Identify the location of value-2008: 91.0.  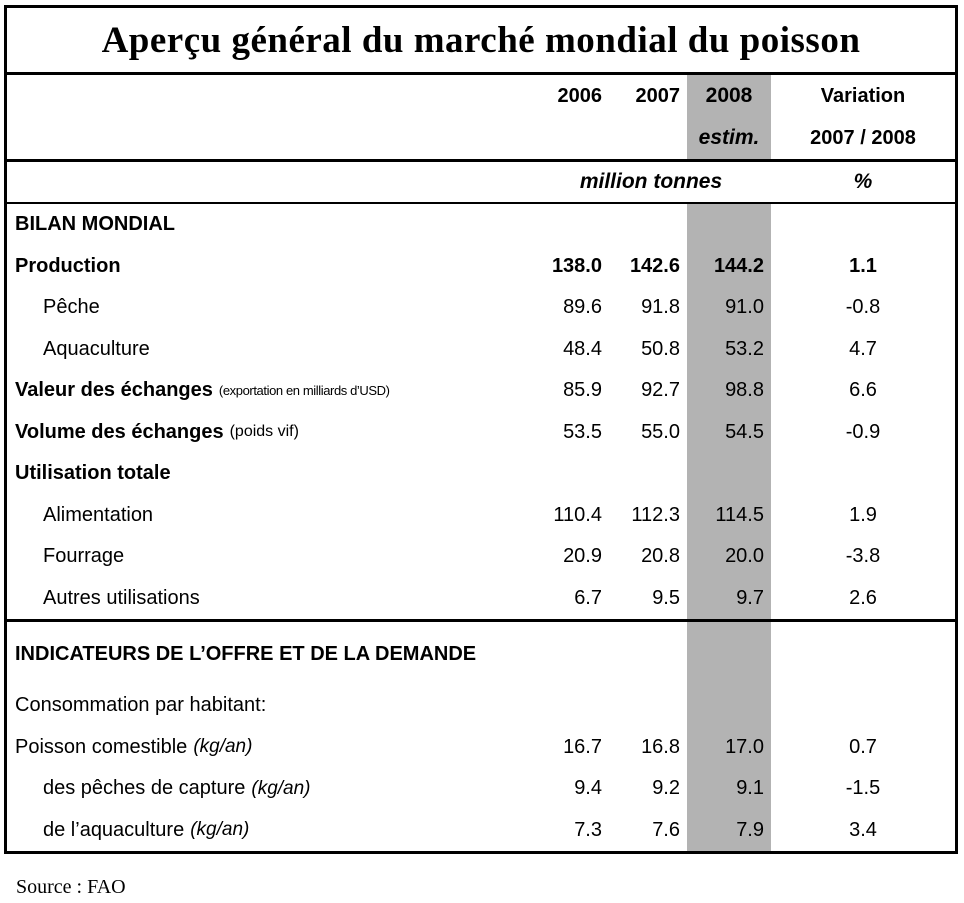
(729, 308).